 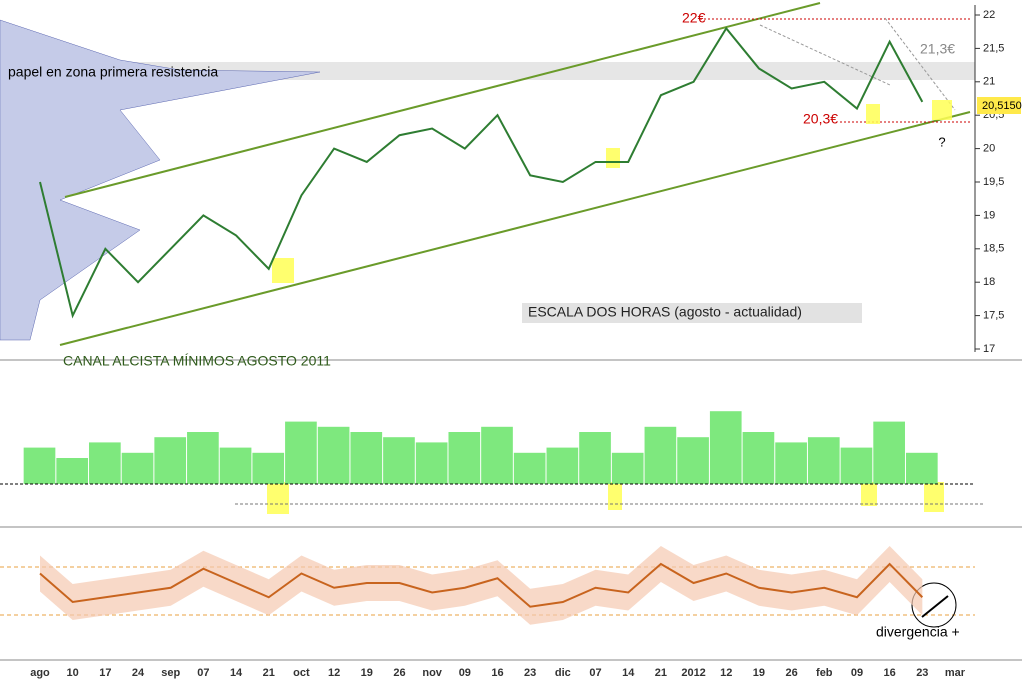 I want to click on title-box, so click(x=692, y=313).